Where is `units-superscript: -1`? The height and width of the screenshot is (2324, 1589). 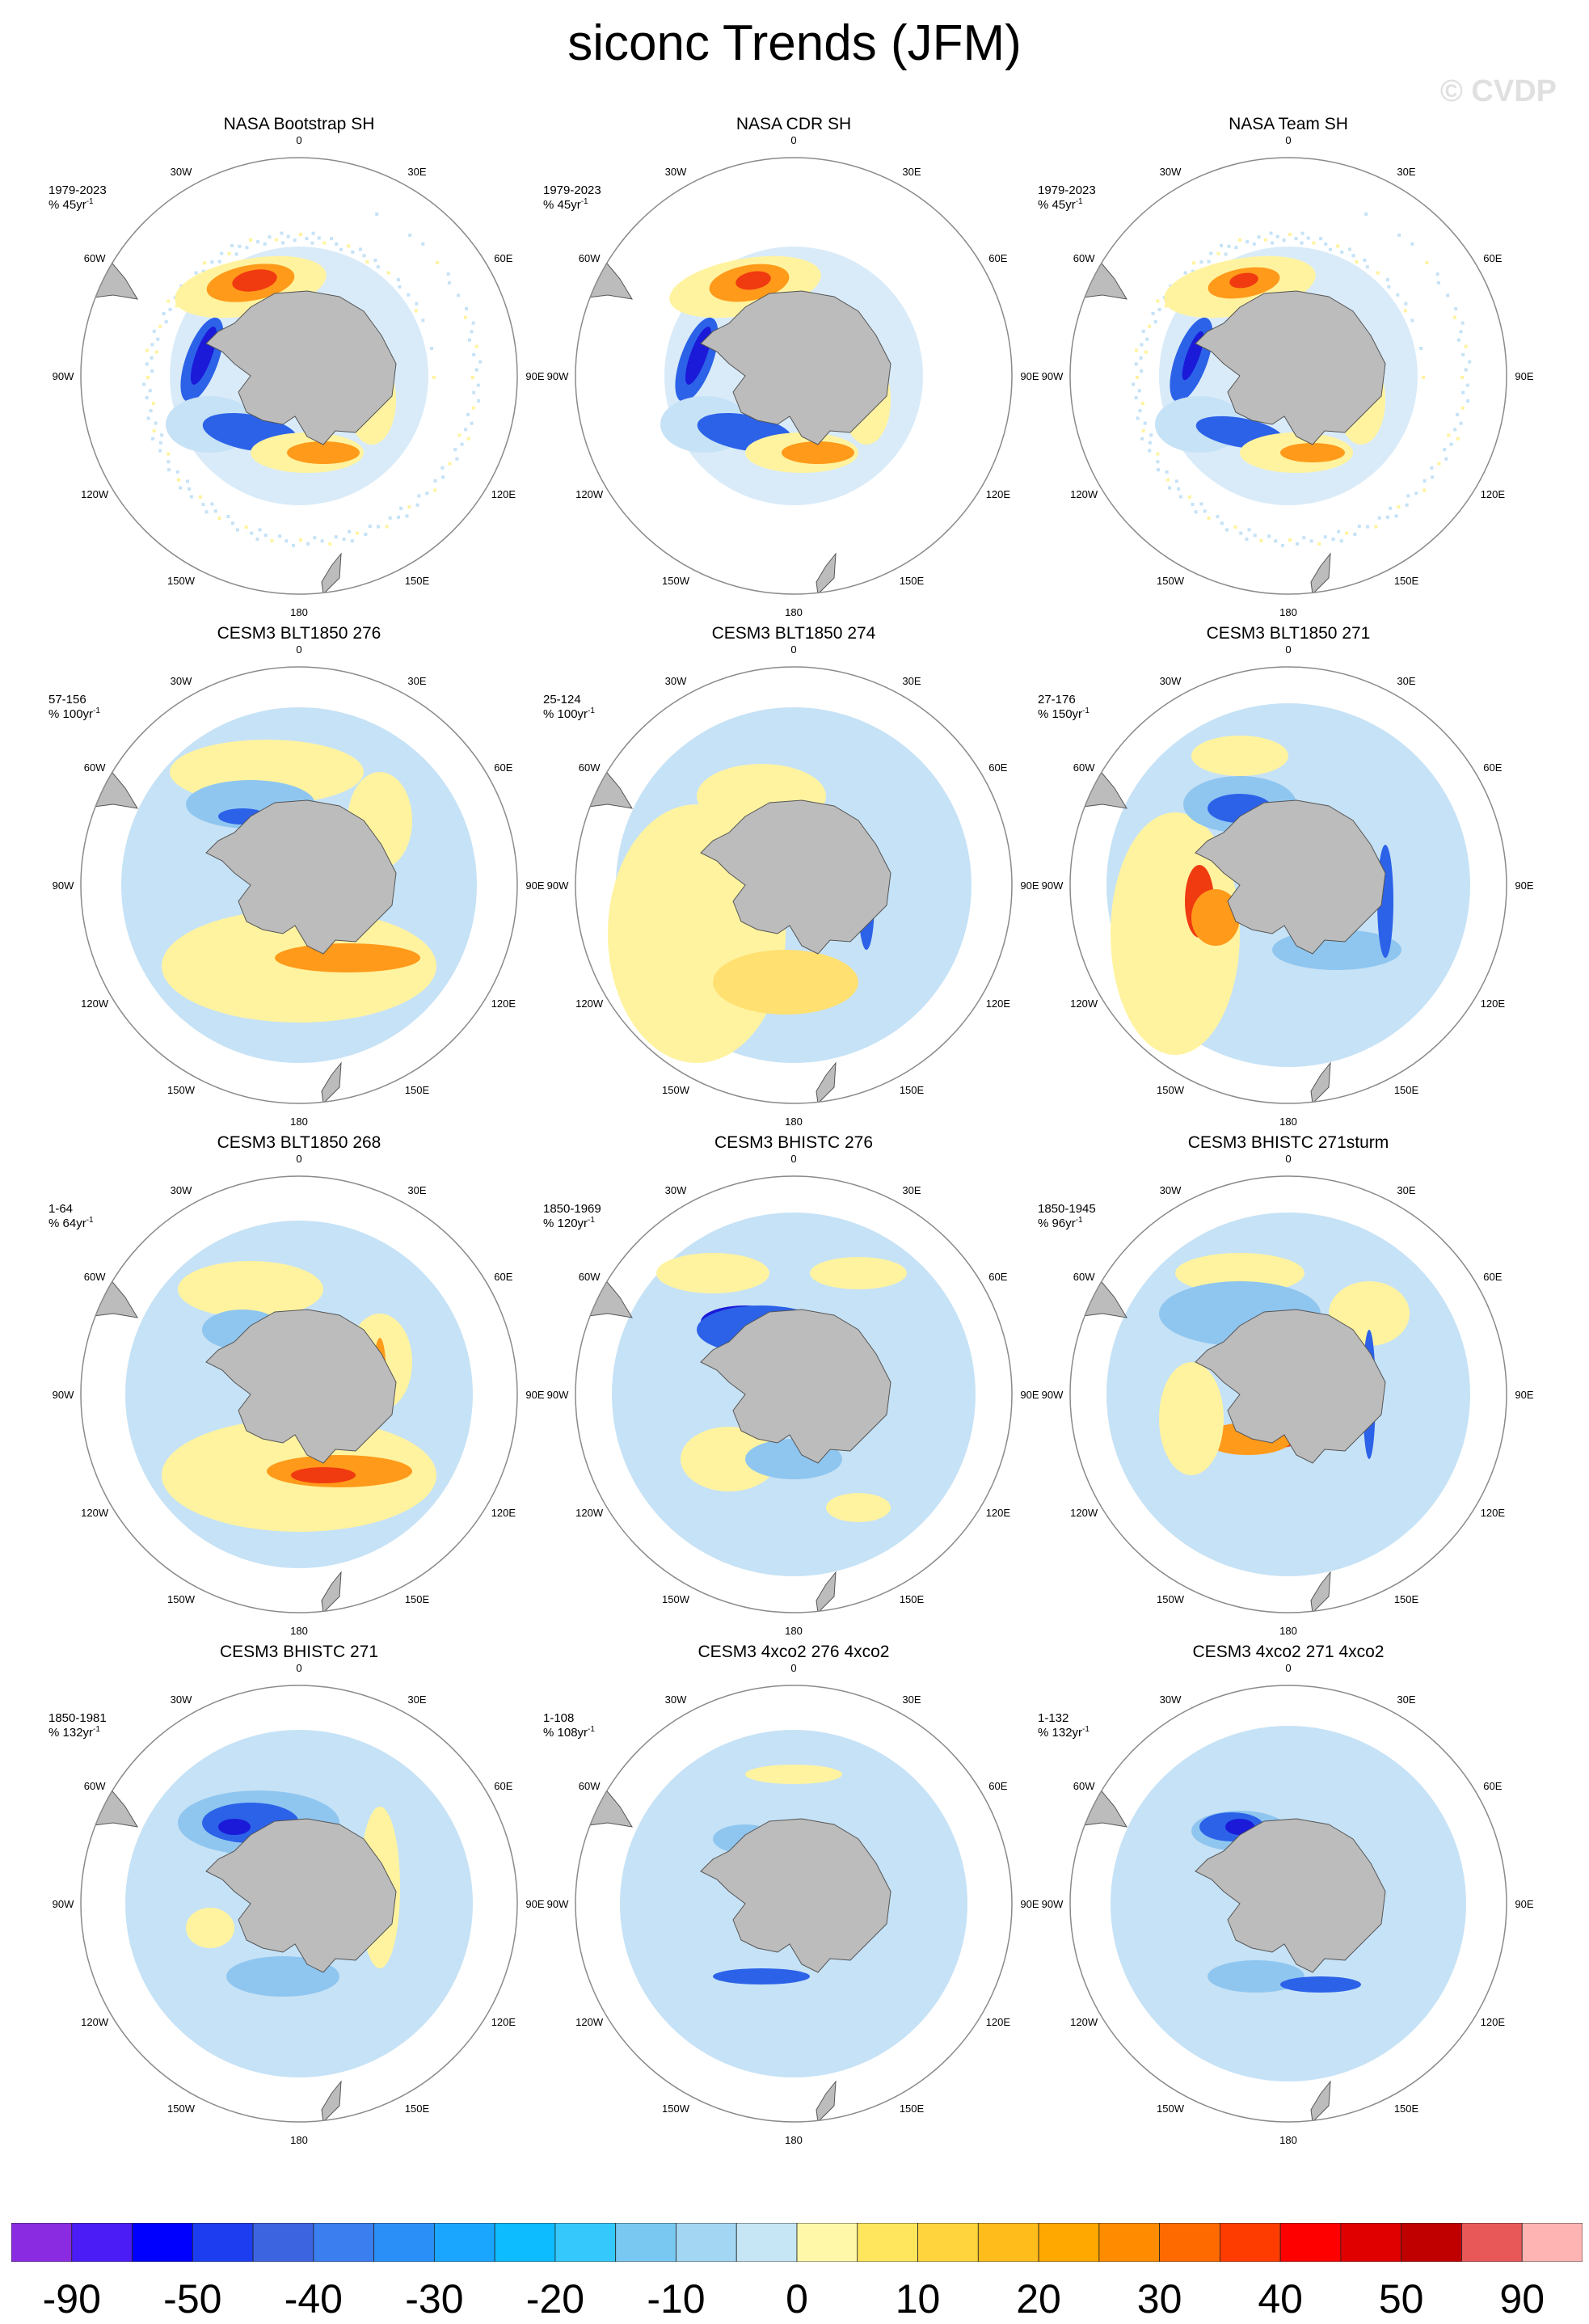 units-superscript: -1 is located at coordinates (90, 201).